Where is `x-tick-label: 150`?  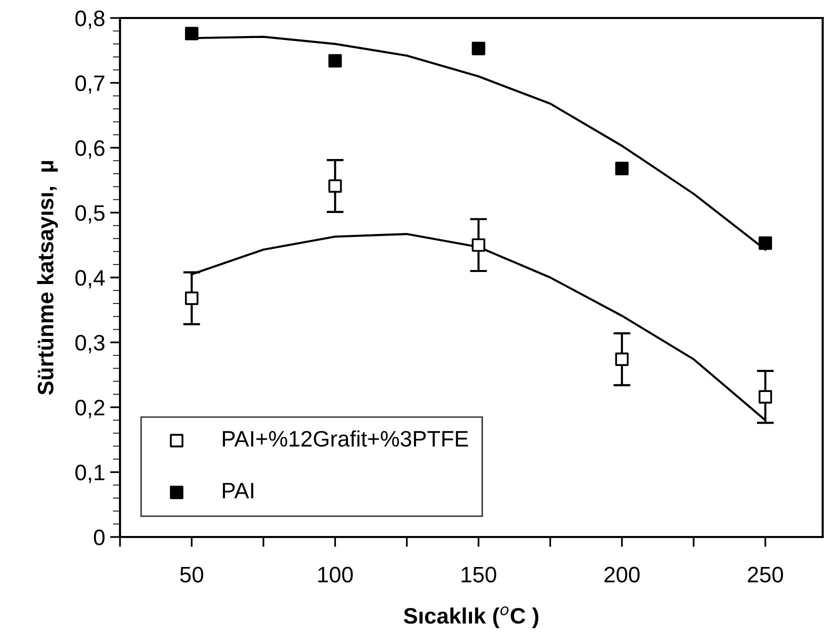 x-tick-label: 150 is located at coordinates (479, 574).